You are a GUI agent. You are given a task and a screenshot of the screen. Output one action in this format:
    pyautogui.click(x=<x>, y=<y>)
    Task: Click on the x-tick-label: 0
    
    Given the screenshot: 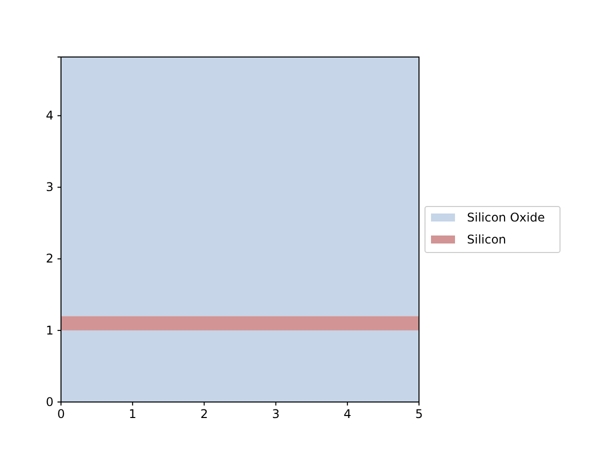 What is the action you would take?
    pyautogui.click(x=61, y=414)
    